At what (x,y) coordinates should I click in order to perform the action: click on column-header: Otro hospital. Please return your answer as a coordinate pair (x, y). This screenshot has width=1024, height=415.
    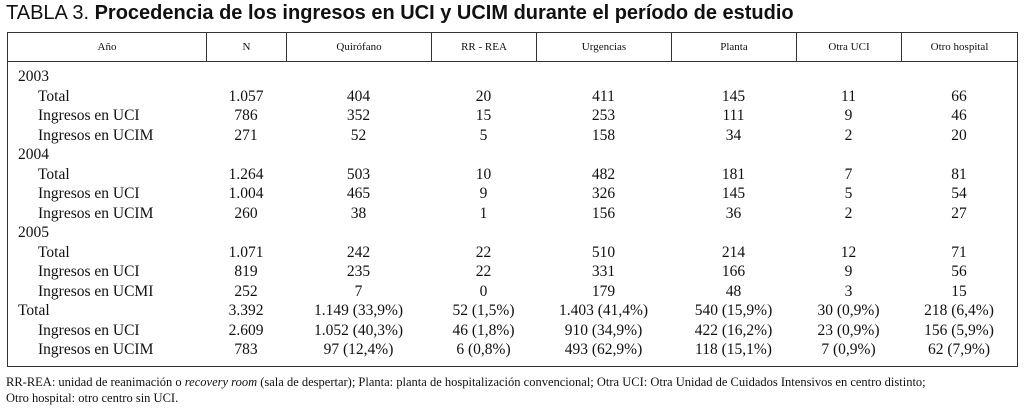
    Looking at the image, I should click on (959, 47).